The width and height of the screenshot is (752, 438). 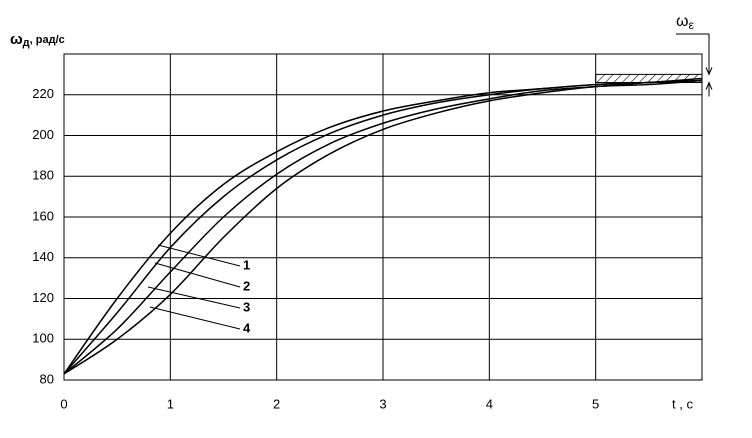 What do you see at coordinates (43, 297) in the screenshot?
I see `y-tick-label: 120` at bounding box center [43, 297].